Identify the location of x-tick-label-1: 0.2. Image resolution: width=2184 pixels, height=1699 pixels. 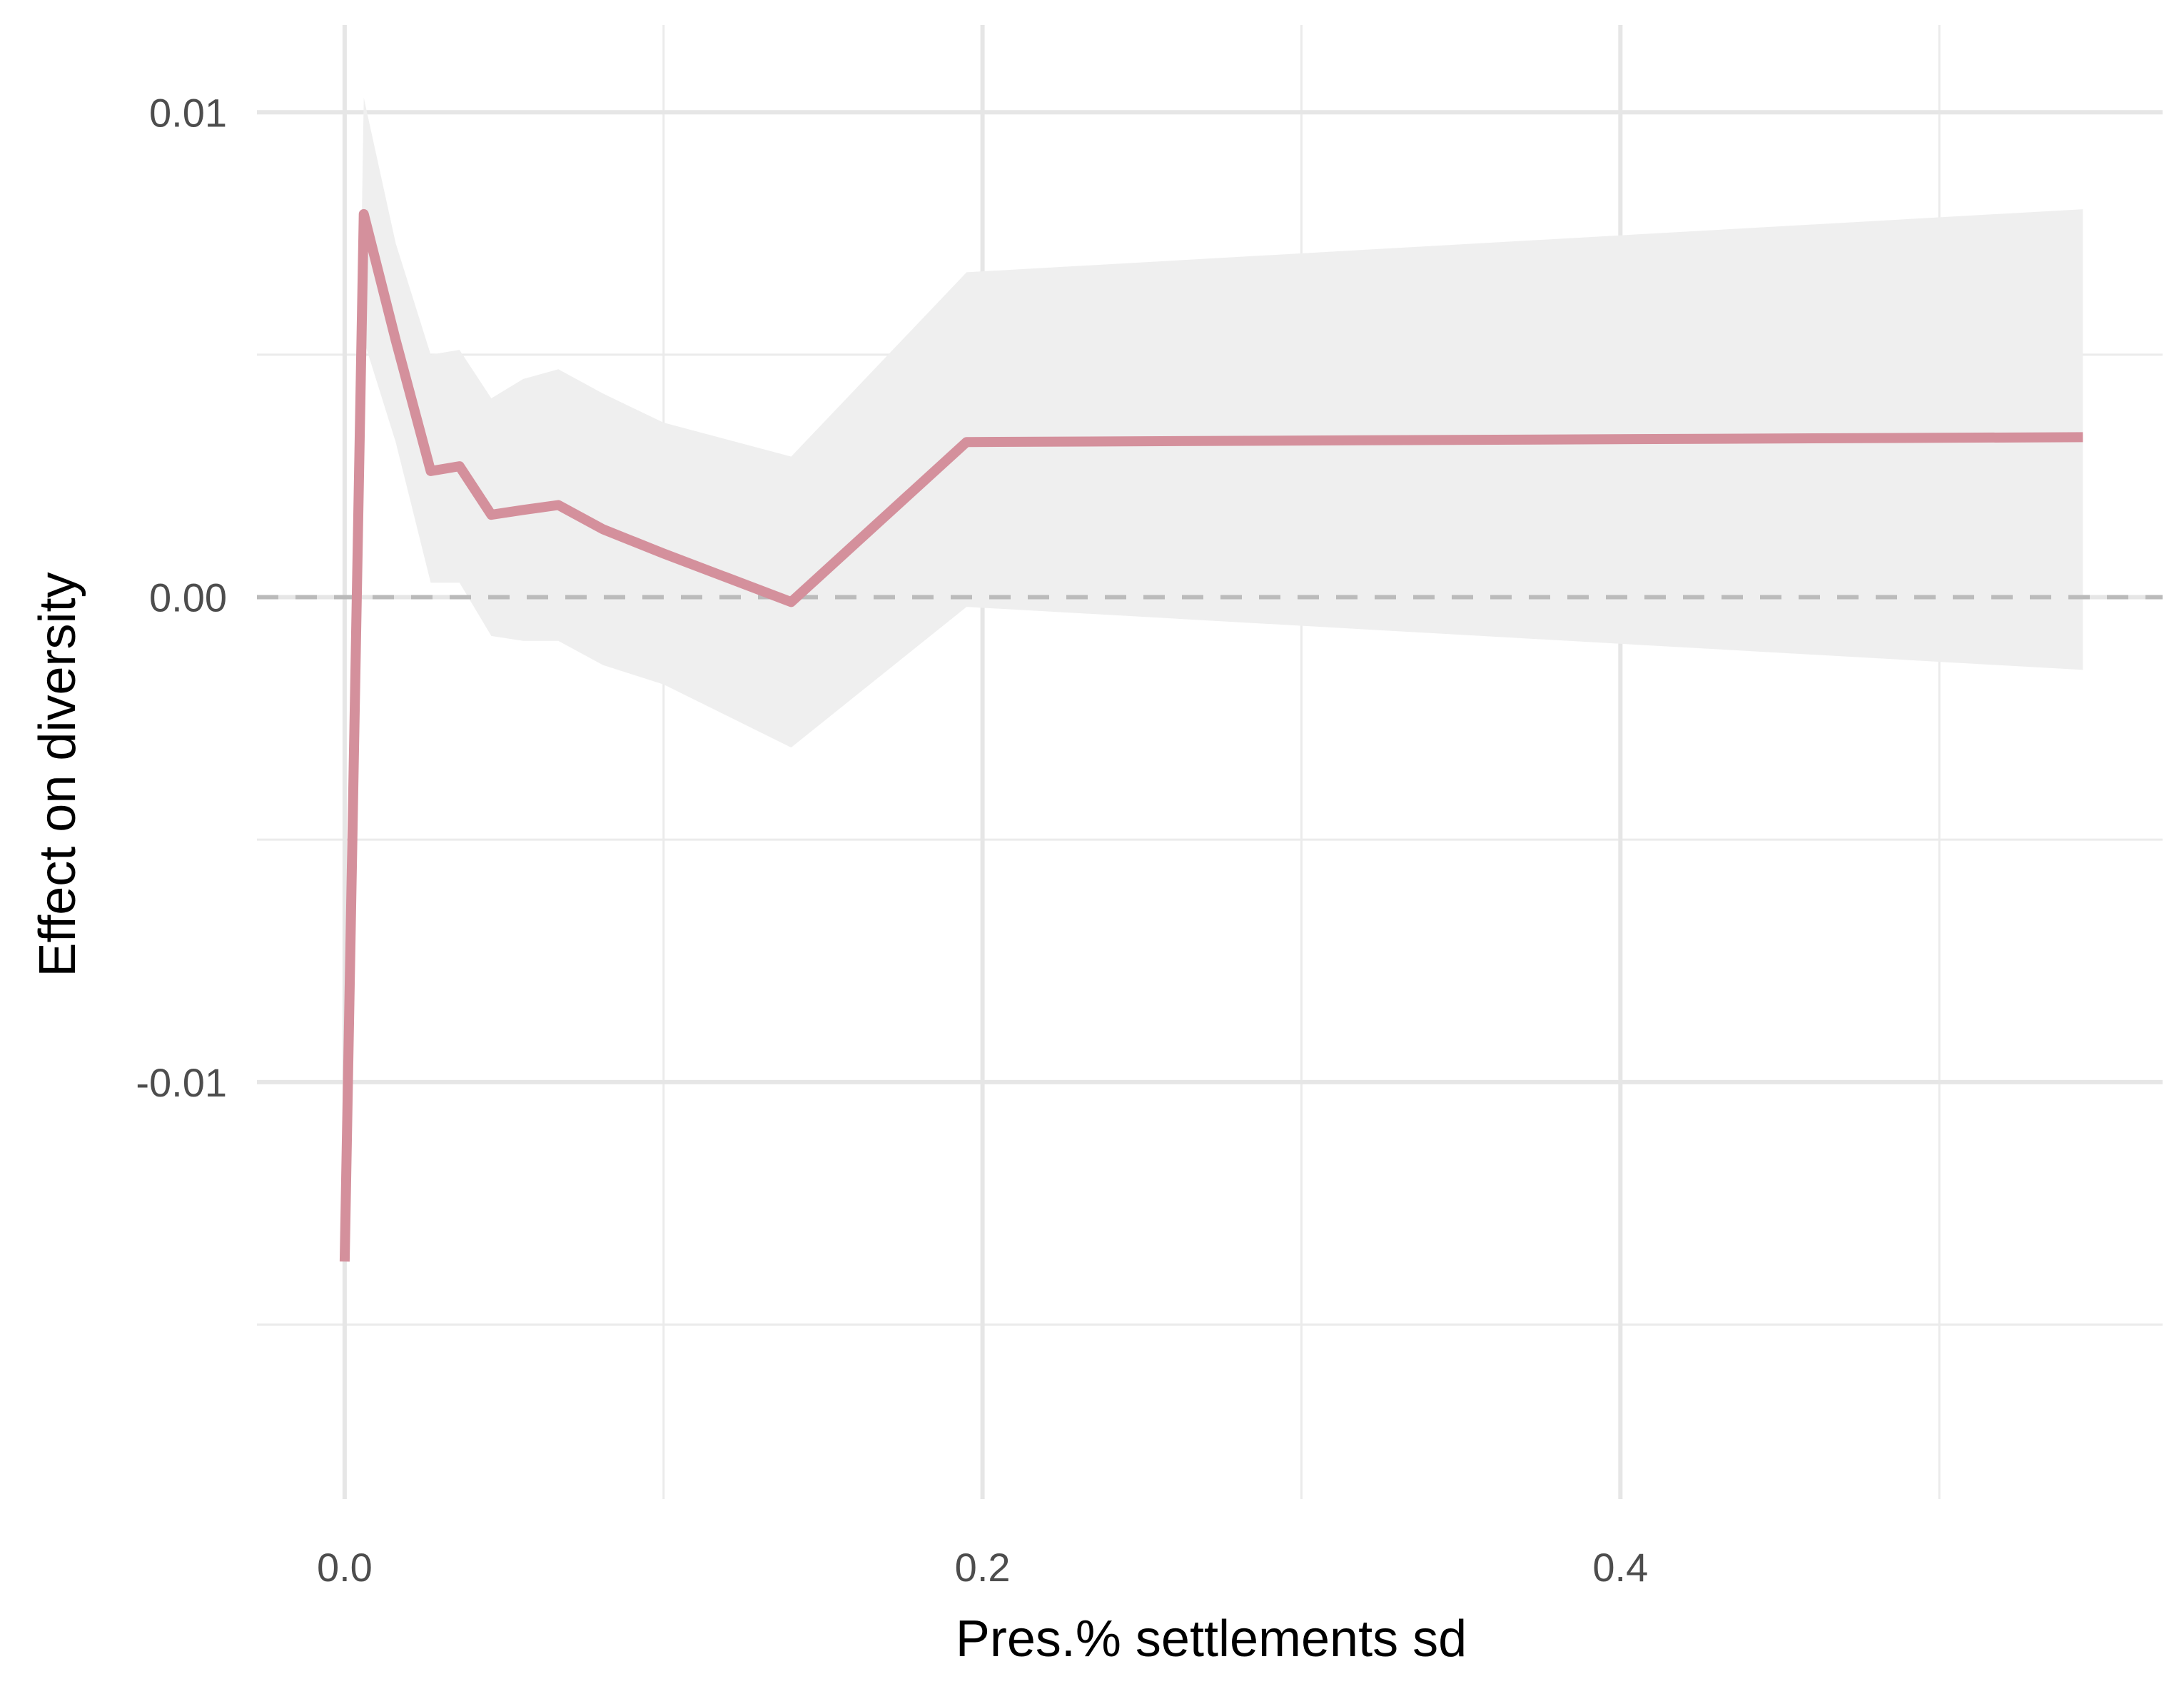
(983, 1567).